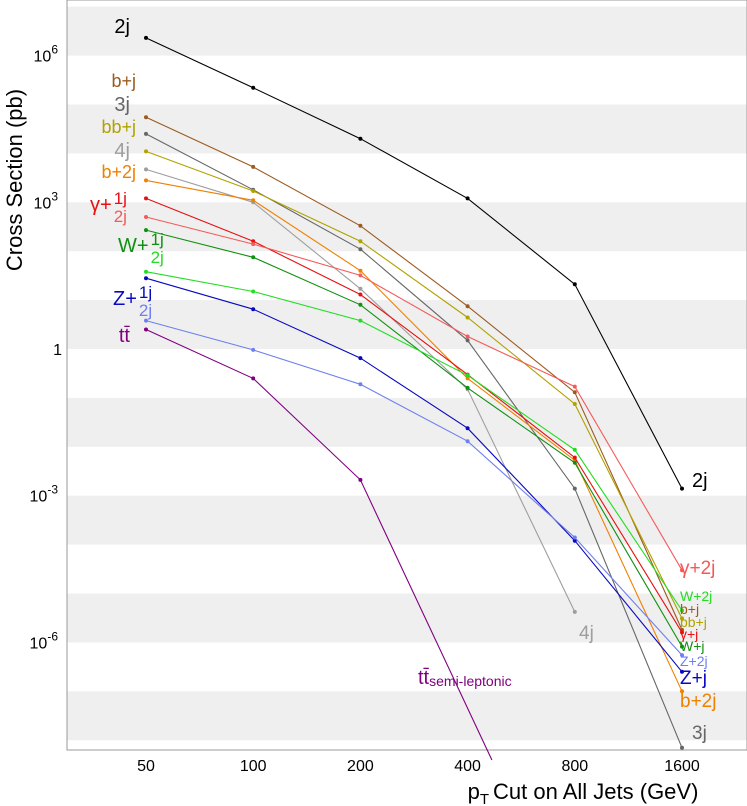 The image size is (747, 806). I want to click on series-label-right: b+2j, so click(698, 701).